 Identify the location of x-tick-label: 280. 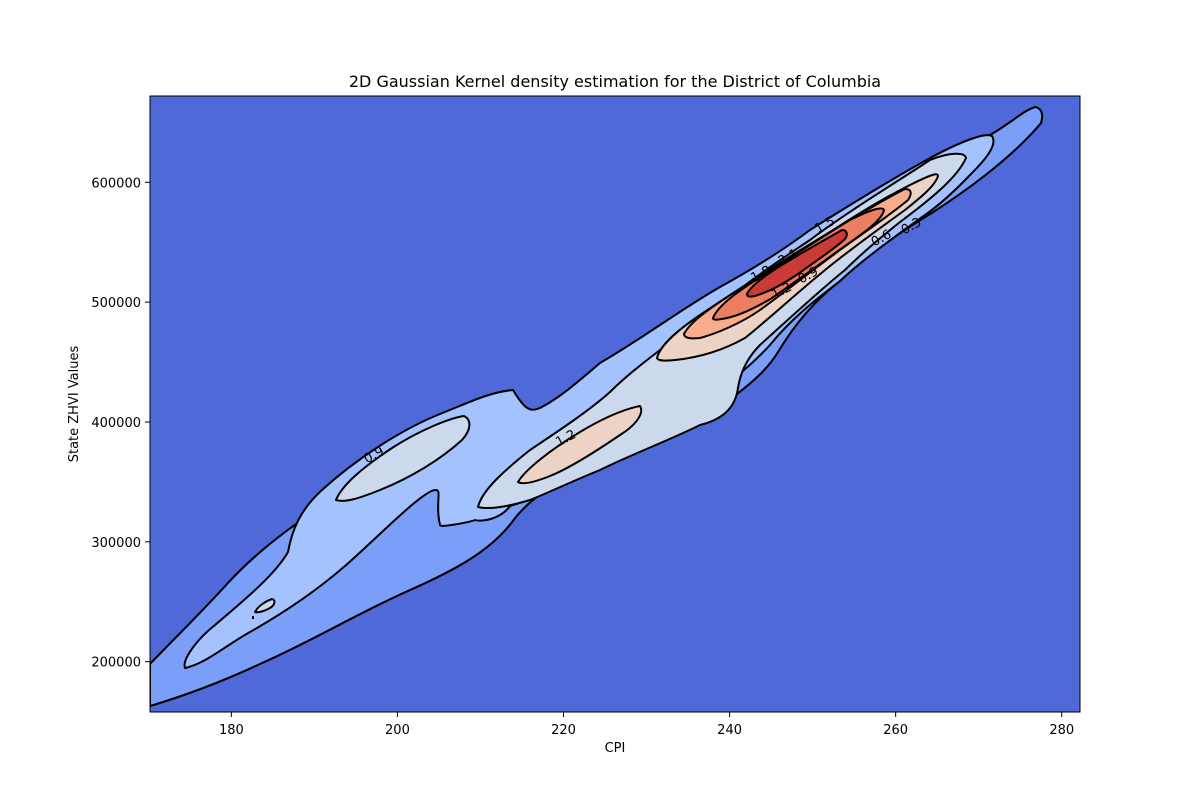
(1061, 730).